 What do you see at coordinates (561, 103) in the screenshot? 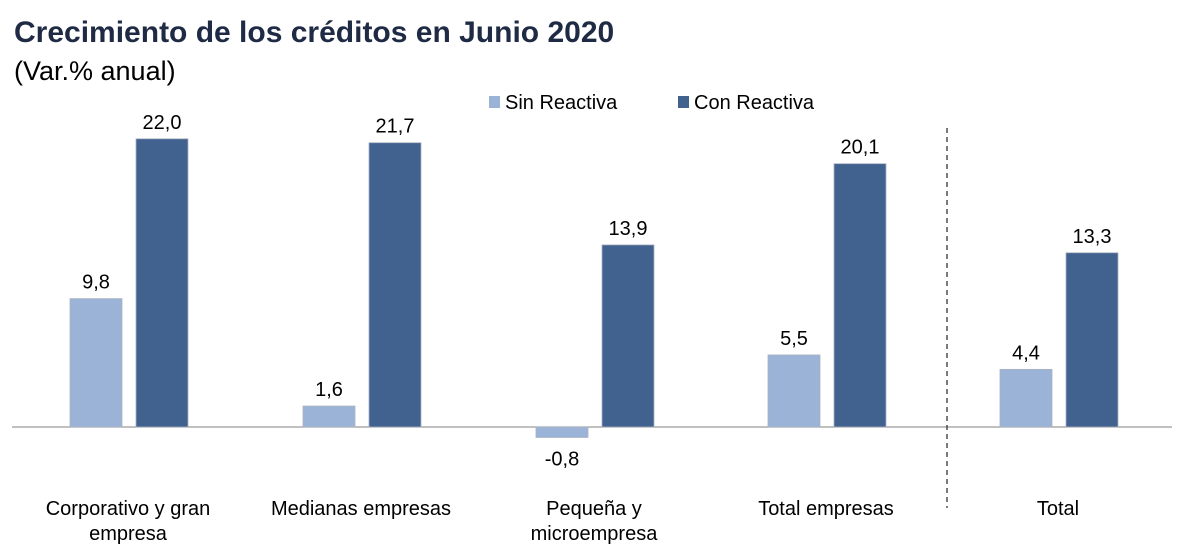
I see `legend-label: Sin Reactiva` at bounding box center [561, 103].